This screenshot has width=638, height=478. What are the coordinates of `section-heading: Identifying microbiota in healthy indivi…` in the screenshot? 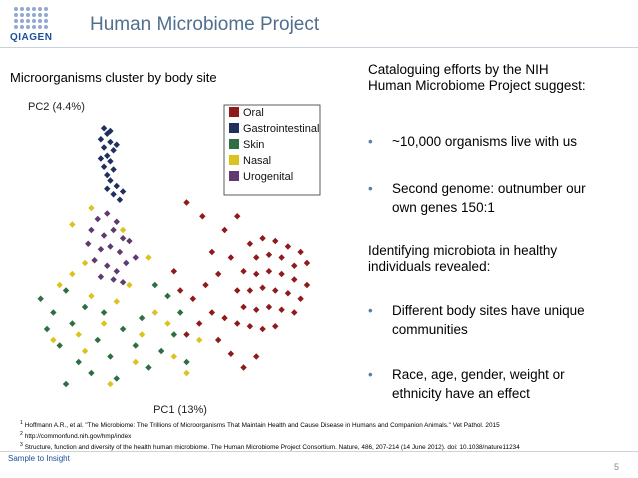 It's located at (463, 258).